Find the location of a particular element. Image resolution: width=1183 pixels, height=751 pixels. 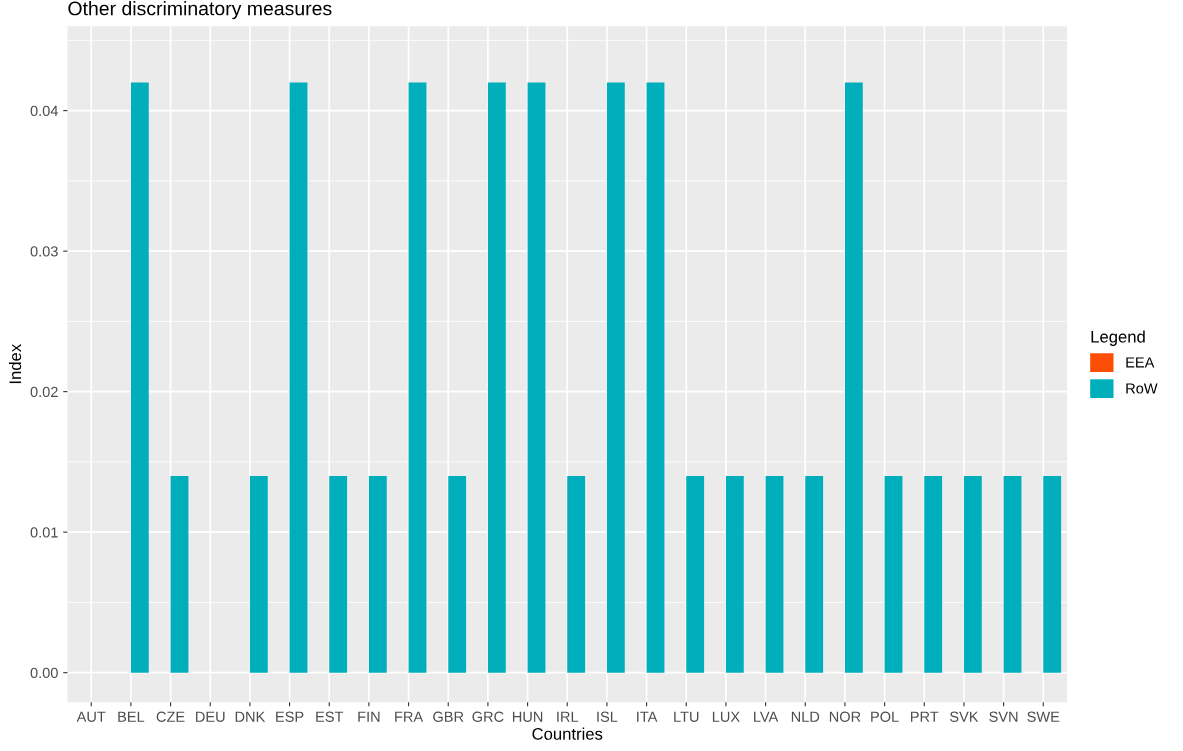

y-tick-label: 0.03 is located at coordinates (44, 251).